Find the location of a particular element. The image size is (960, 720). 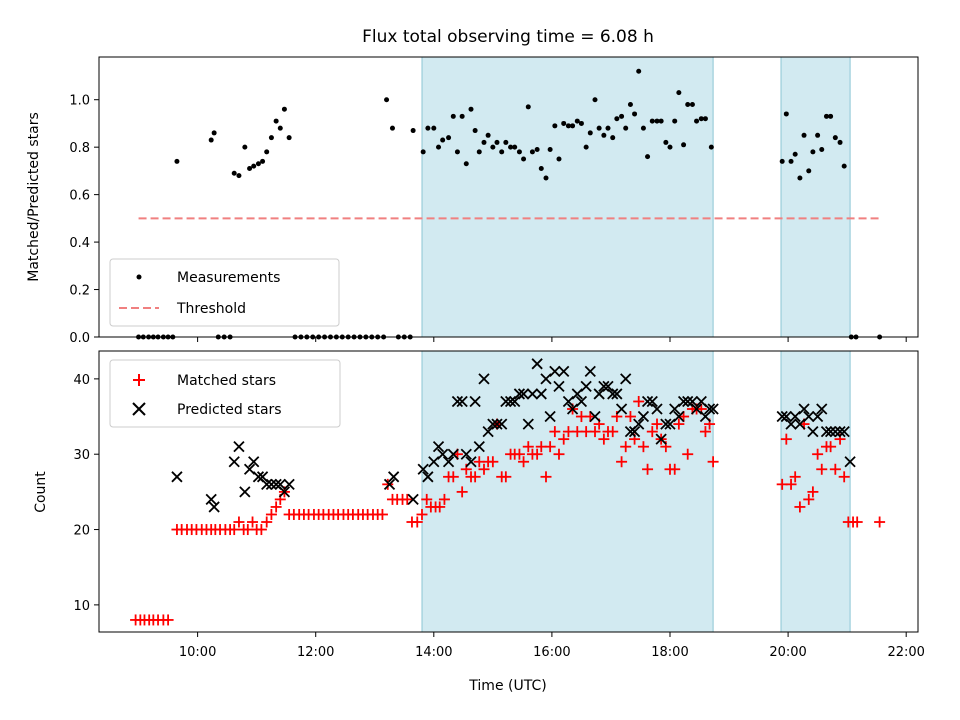

legend-measurements-label: Measurements is located at coordinates (228, 278).